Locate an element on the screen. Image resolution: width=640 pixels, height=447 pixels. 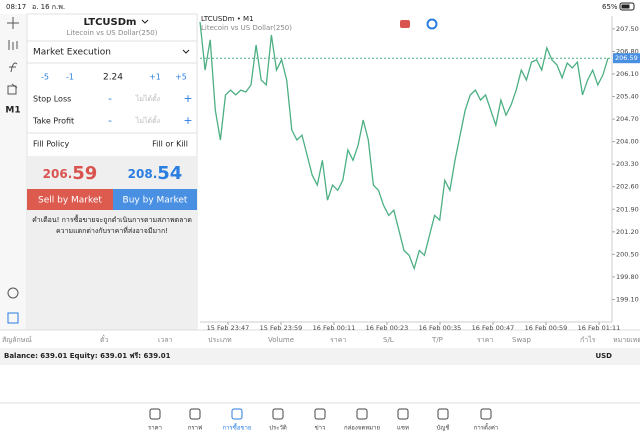
bid-price: 206.59 is located at coordinates (70, 173).